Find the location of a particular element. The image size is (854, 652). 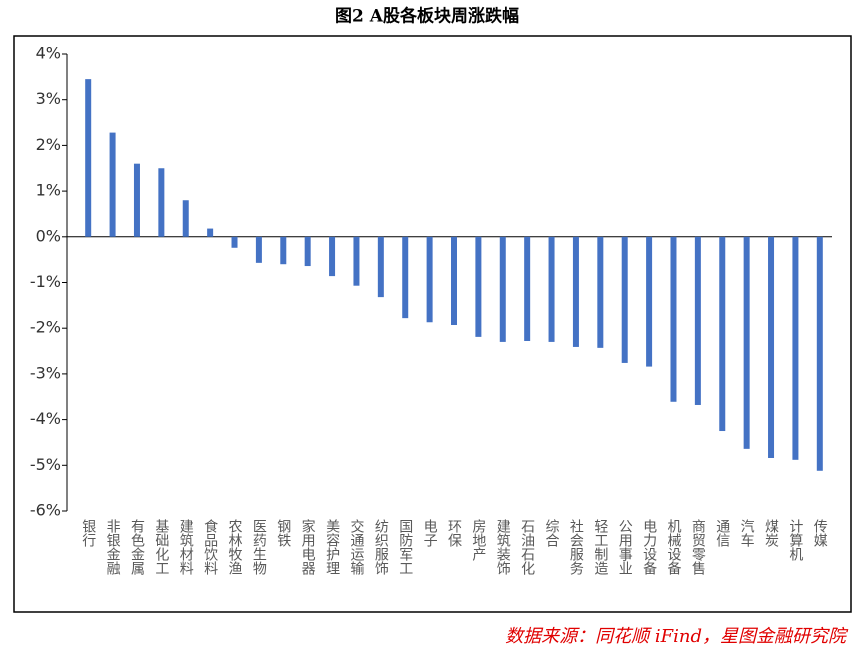

y-tick-label: -4% is located at coordinates (45, 418).